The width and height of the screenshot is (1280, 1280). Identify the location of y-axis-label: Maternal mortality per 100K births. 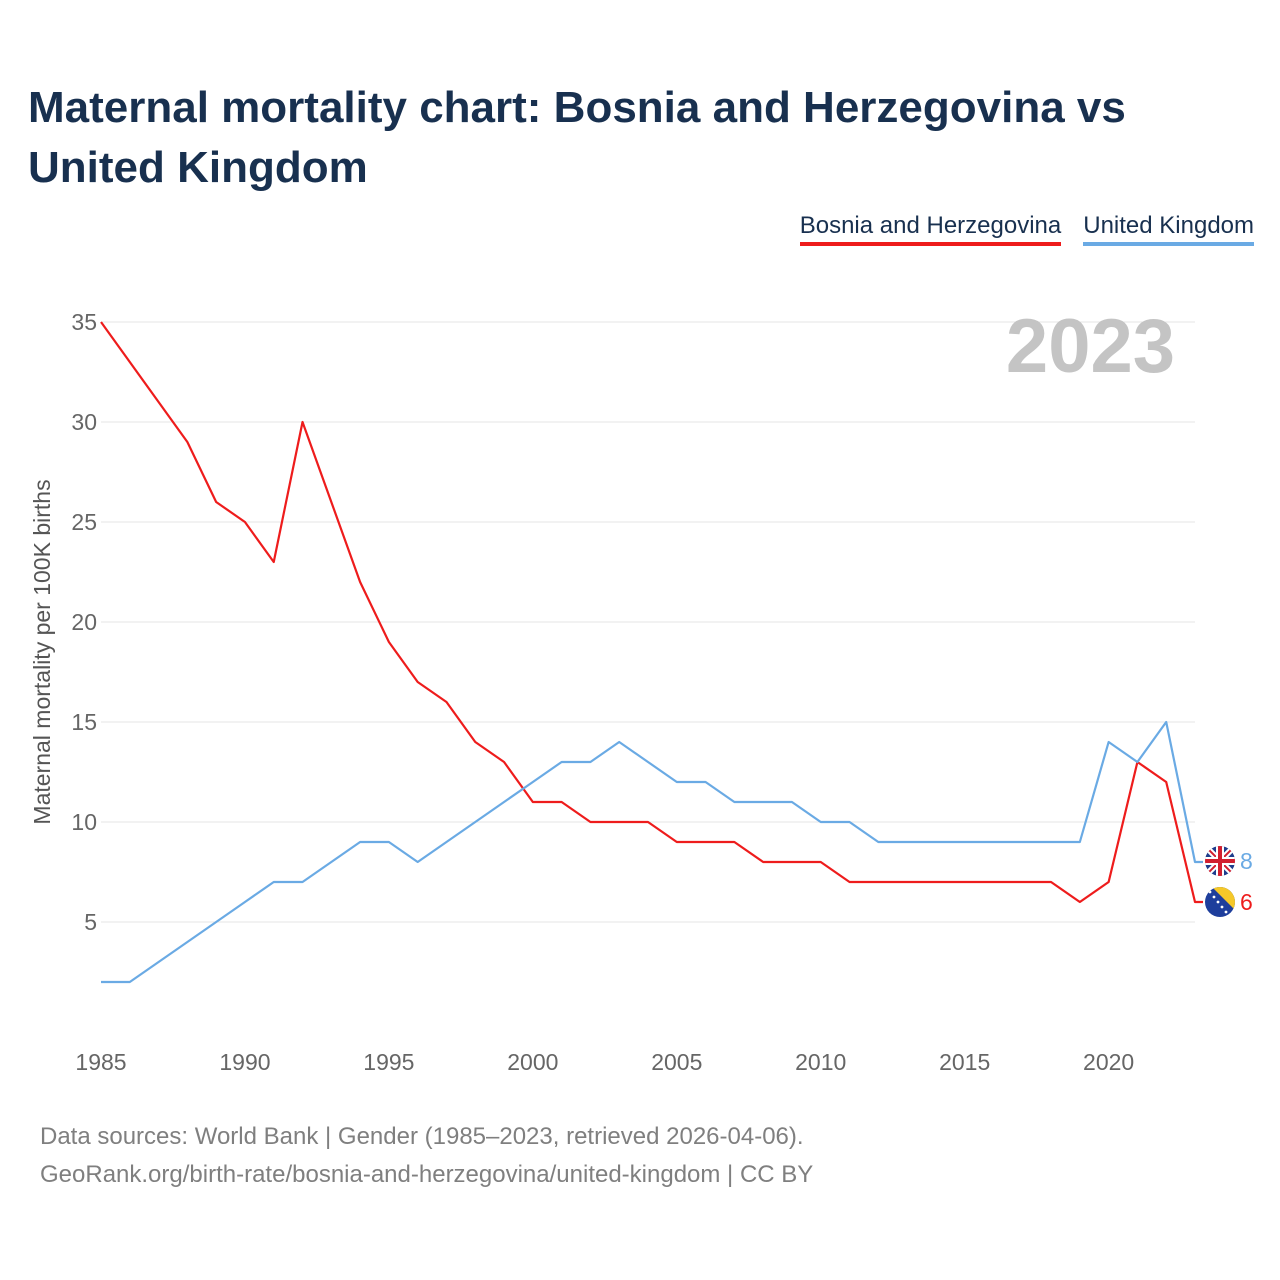
(42, 651).